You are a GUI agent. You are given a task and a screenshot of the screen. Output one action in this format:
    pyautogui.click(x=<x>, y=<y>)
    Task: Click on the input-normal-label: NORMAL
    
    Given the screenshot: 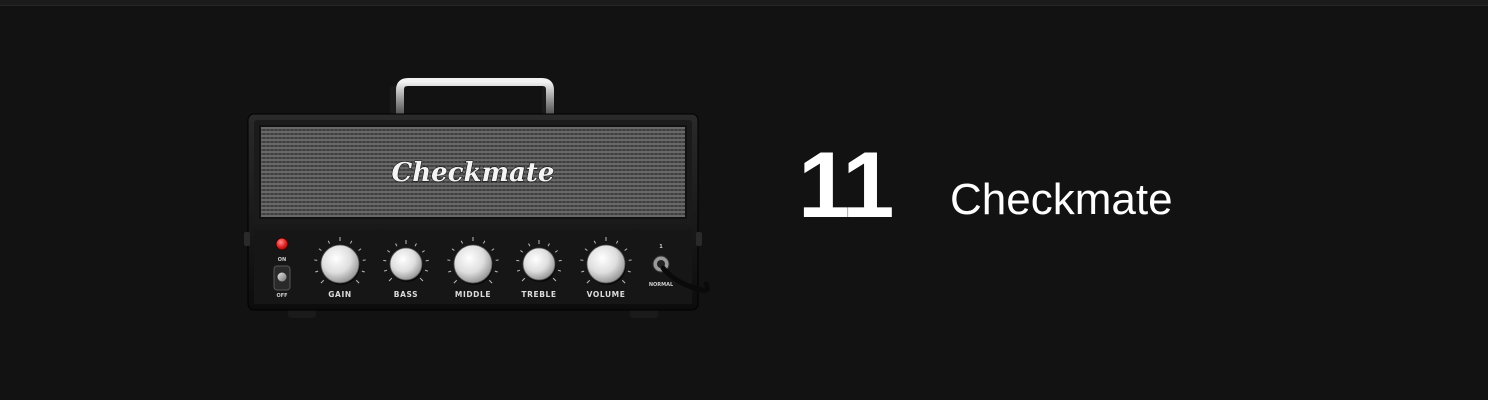 What is the action you would take?
    pyautogui.click(x=661, y=285)
    